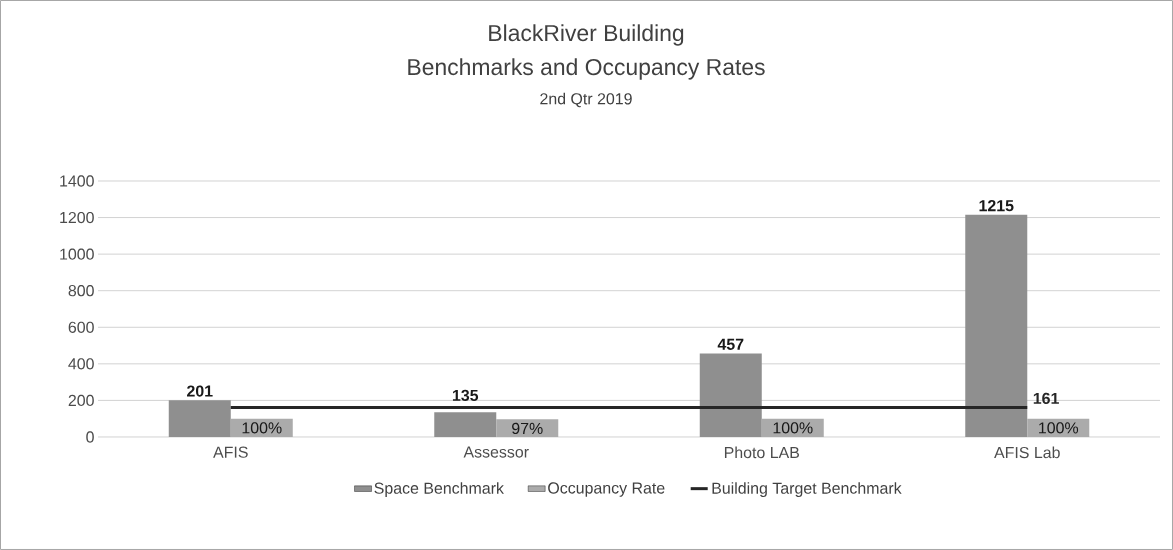  Describe the element at coordinates (586, 100) in the screenshot. I see `text: 2nd Qtr 2019` at that location.